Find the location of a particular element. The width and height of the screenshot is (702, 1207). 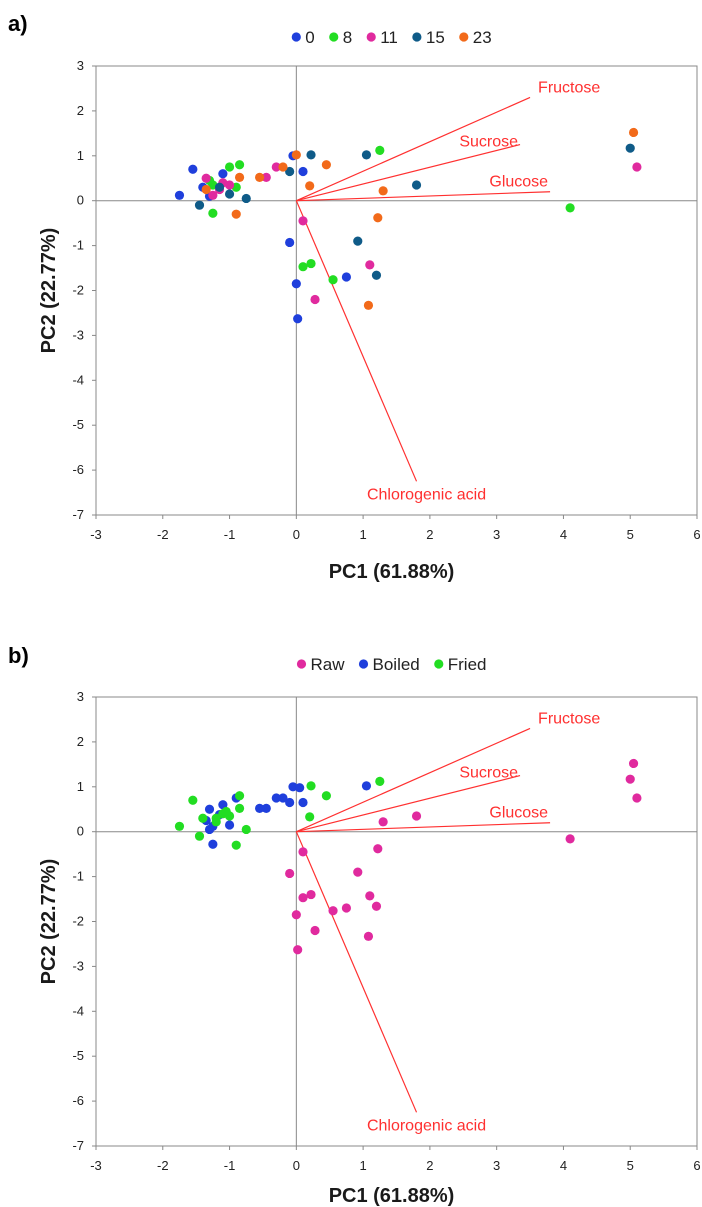

data-points is located at coordinates (408, 225).